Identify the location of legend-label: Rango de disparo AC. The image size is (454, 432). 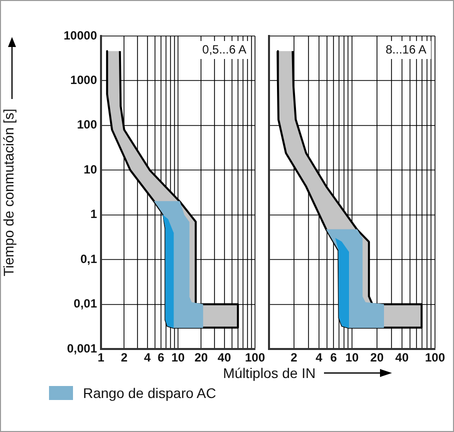
(149, 393).